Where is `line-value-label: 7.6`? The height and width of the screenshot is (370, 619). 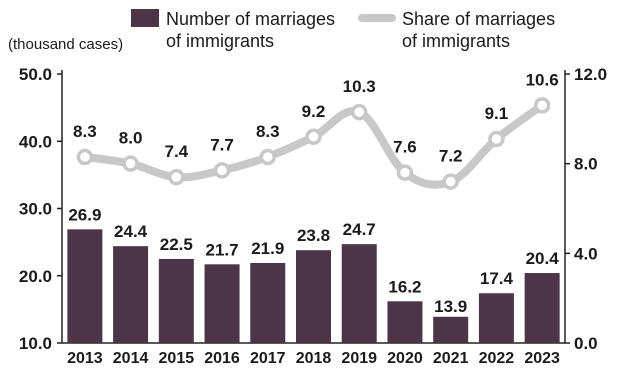 line-value-label: 7.6 is located at coordinates (405, 147).